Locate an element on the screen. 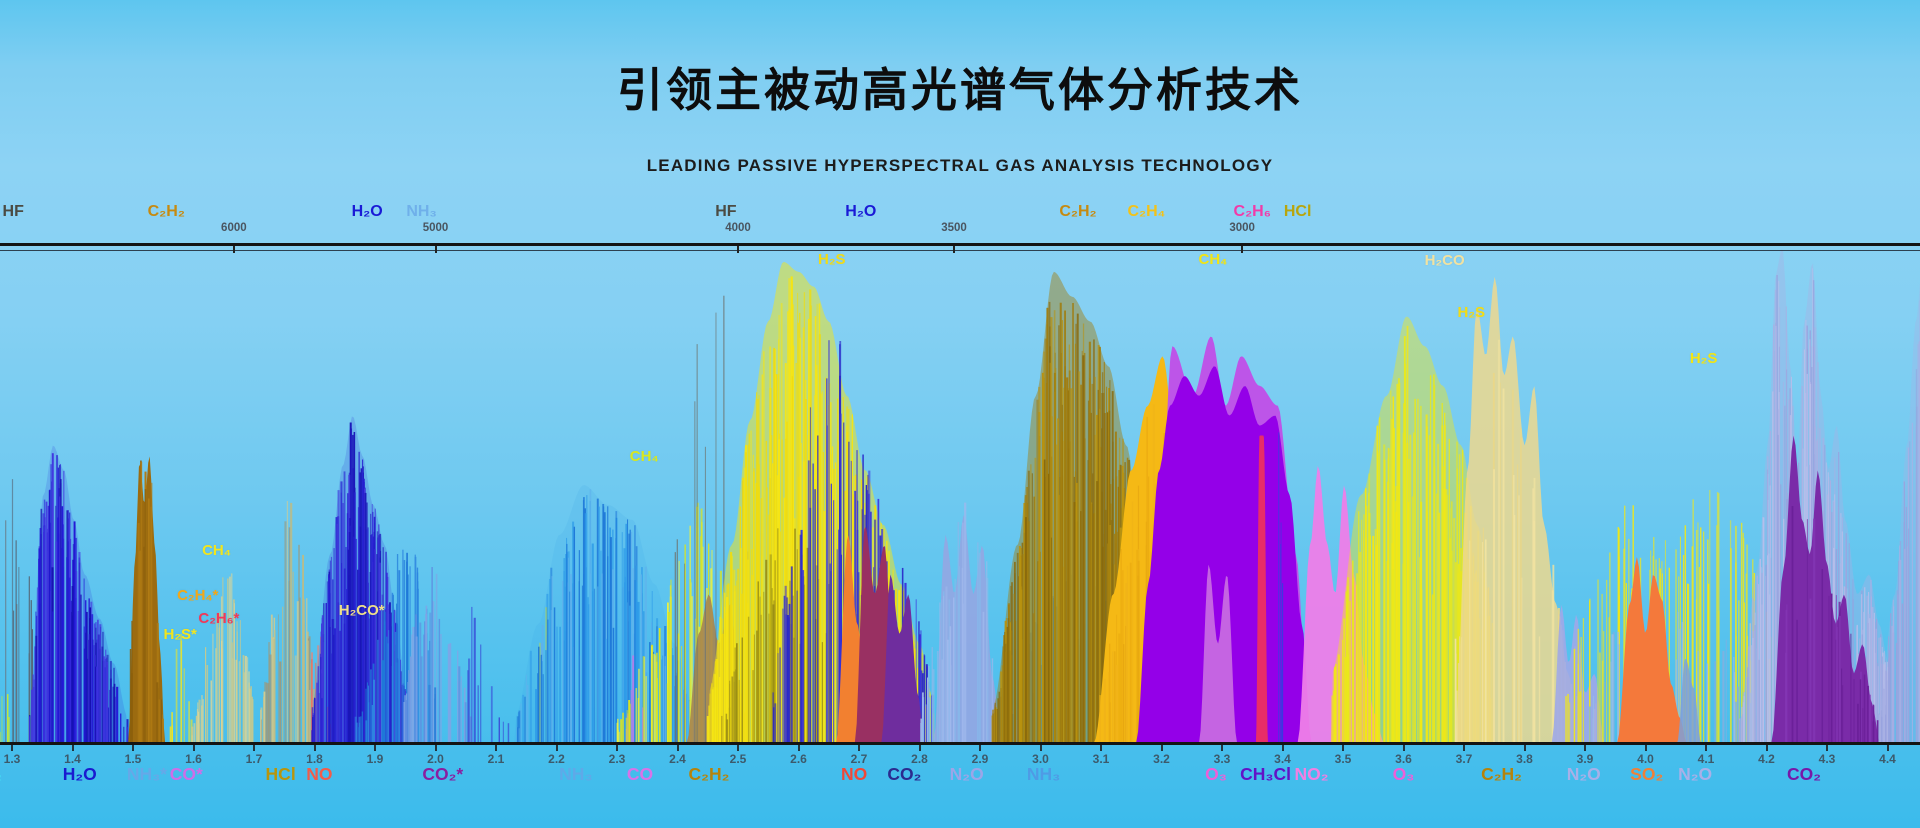 Image resolution: width=1920 pixels, height=828 pixels. bottom-gas-label: CO* is located at coordinates (186, 774).